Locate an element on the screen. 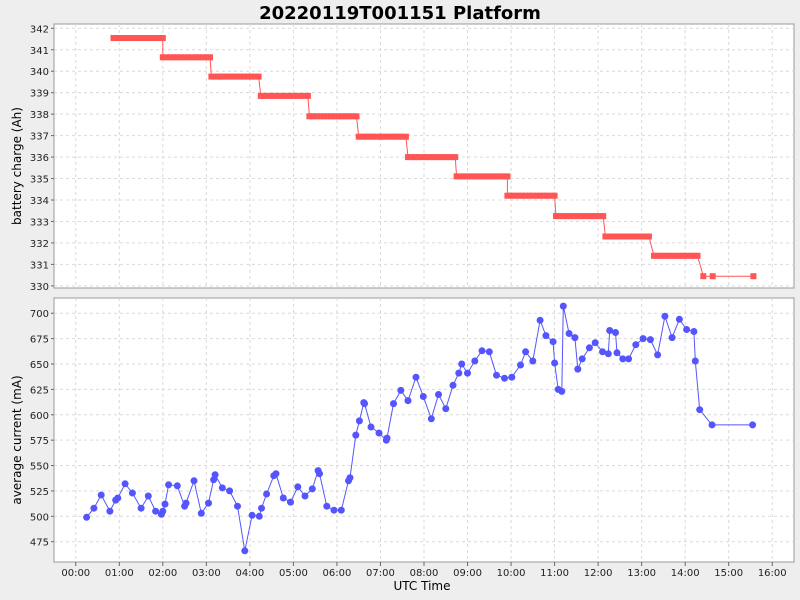 The image size is (800, 600). x-tick-label: 14:00 is located at coordinates (685, 573).